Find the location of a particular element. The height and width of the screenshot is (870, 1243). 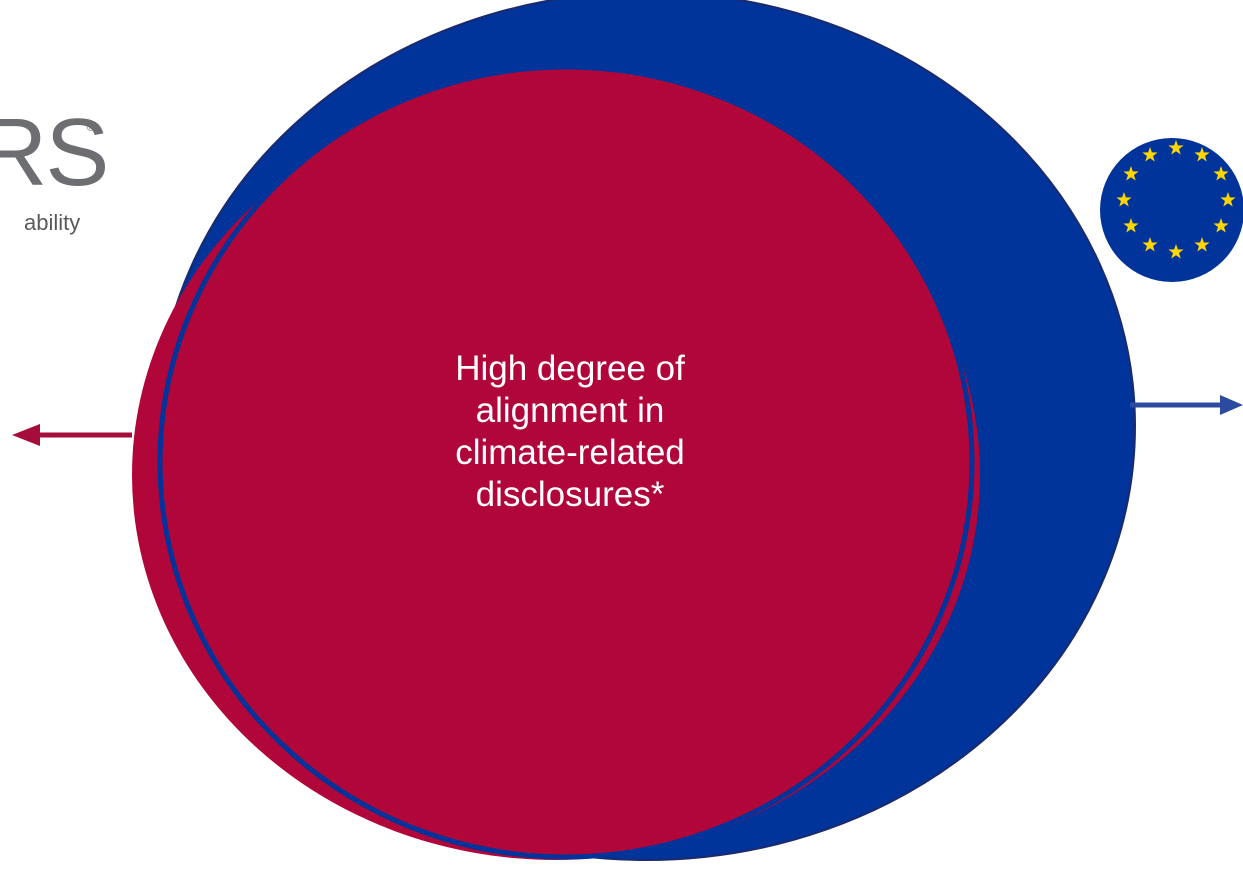

left-logo-mark: RS is located at coordinates (54, 152).